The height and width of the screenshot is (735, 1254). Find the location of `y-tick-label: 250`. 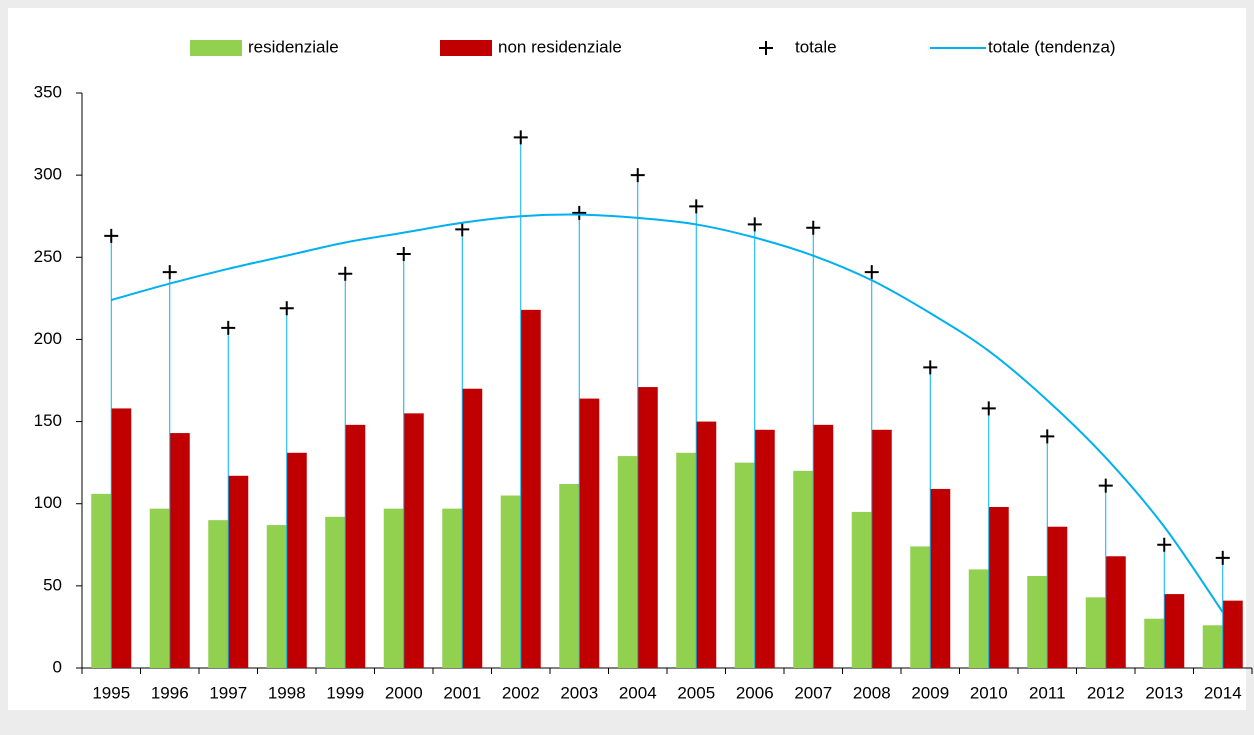

y-tick-label: 250 is located at coordinates (48, 256).